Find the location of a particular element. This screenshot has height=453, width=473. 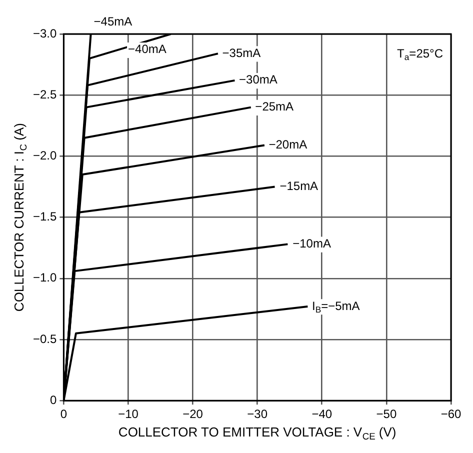

x-tick-label: −60 is located at coordinates (451, 414).